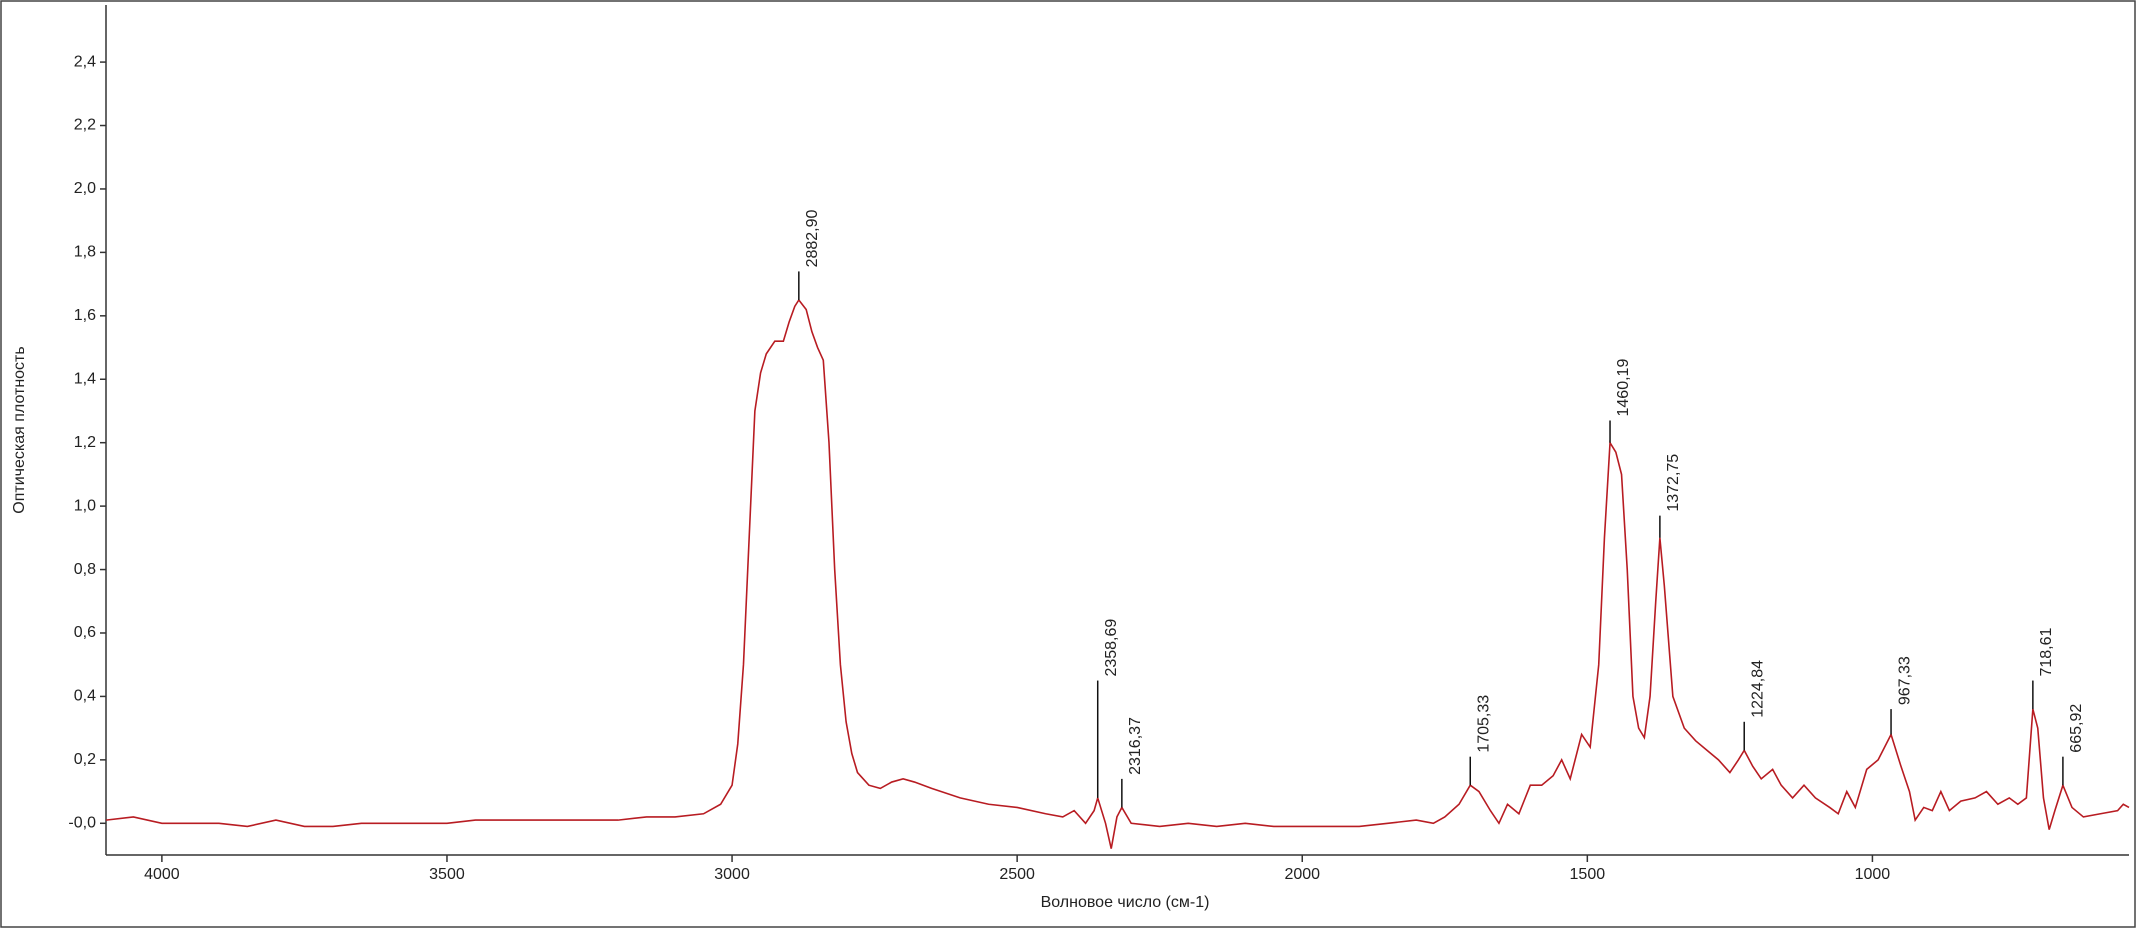  I want to click on x-tick-label: 4000, so click(162, 874).